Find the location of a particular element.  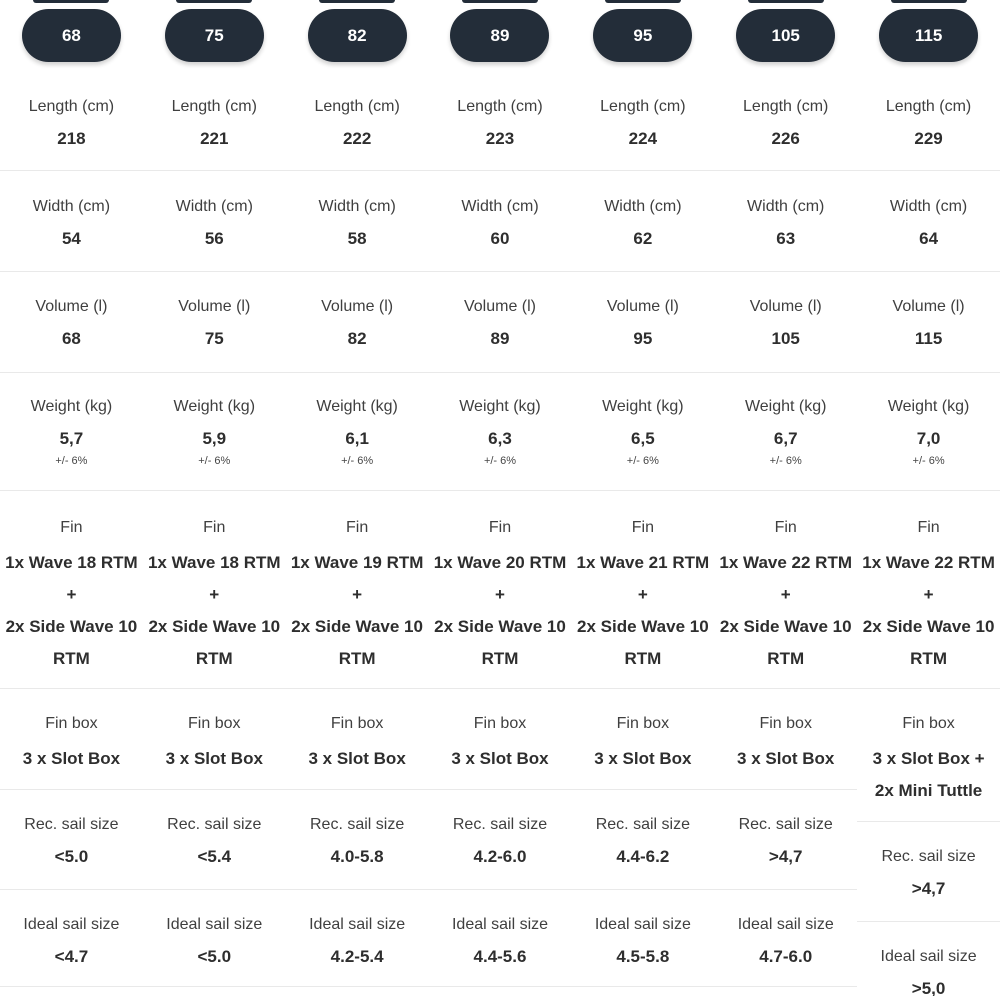

section-value: 64 is located at coordinates (929, 238).